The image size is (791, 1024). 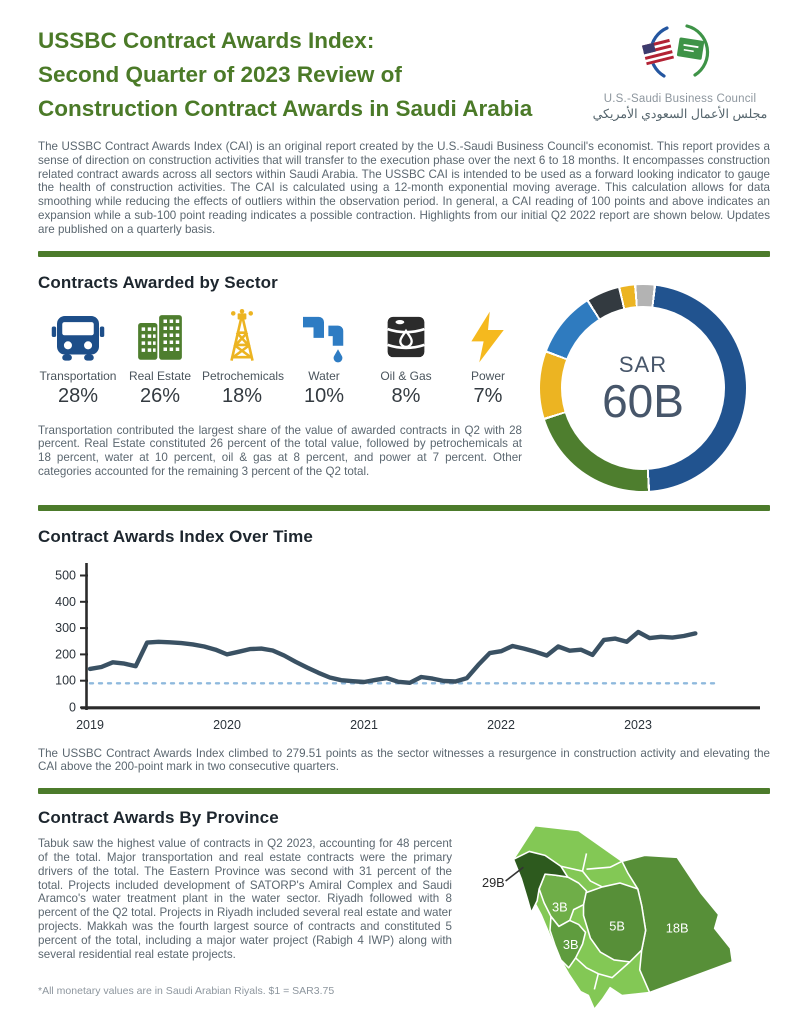 What do you see at coordinates (643, 400) in the screenshot?
I see `donut-total-value: 60B` at bounding box center [643, 400].